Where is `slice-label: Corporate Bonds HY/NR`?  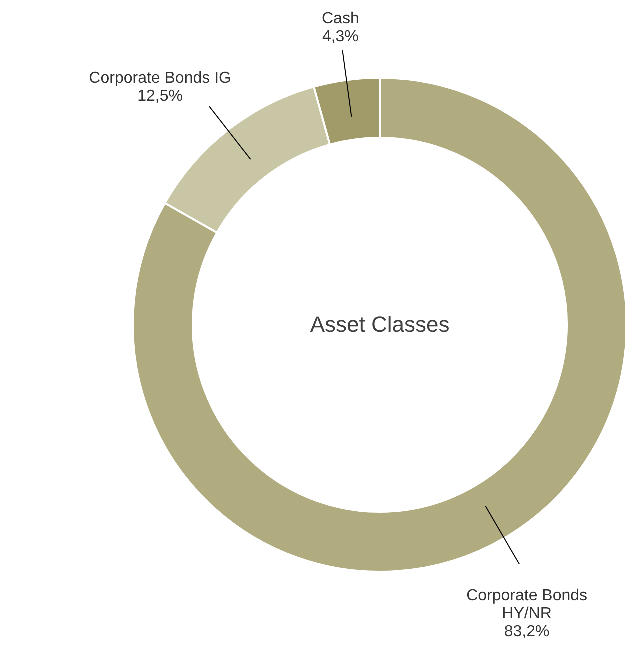 slice-label: Corporate Bonds HY/NR is located at coordinates (527, 604).